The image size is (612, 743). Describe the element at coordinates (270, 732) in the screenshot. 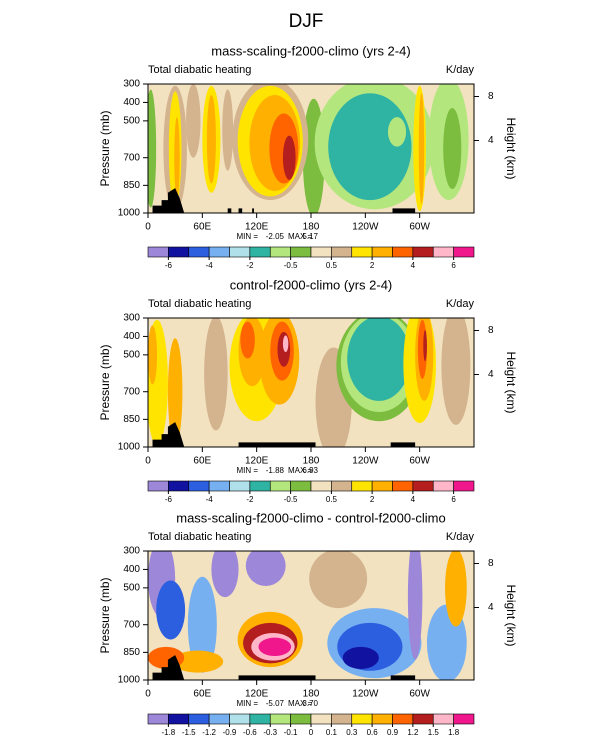

I see `colorbar-label: -0.3` at that location.